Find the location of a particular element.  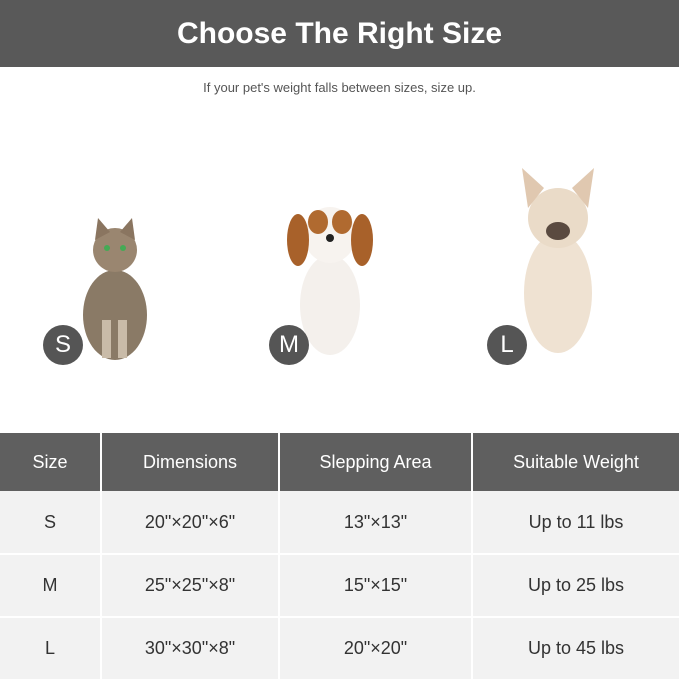

table-row: L 30"×30"×8" 20"×20" Up to 45 lbs is located at coordinates (339, 649).